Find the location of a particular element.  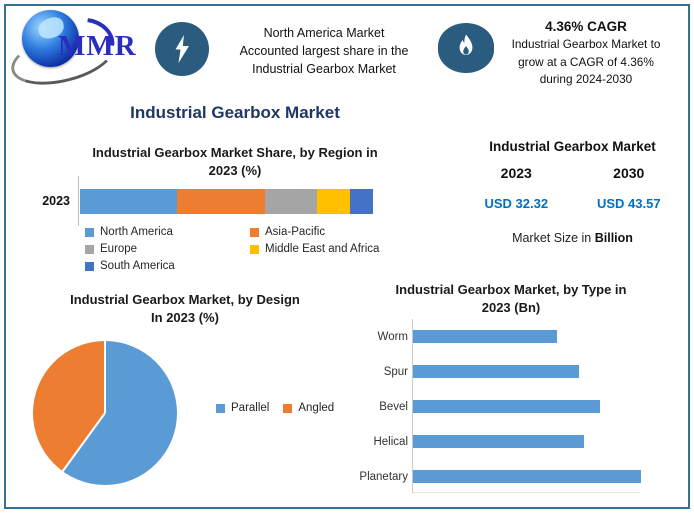

type-row-planetary: Planetary is located at coordinates (517, 476).